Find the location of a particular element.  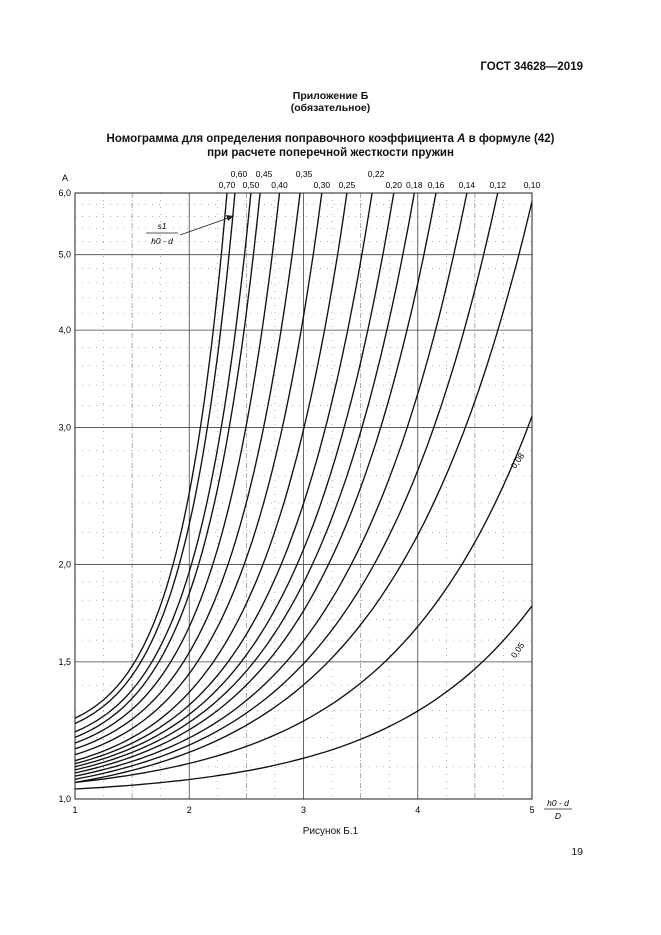

figure-title-post: в формуле (42) is located at coordinates (510, 139).